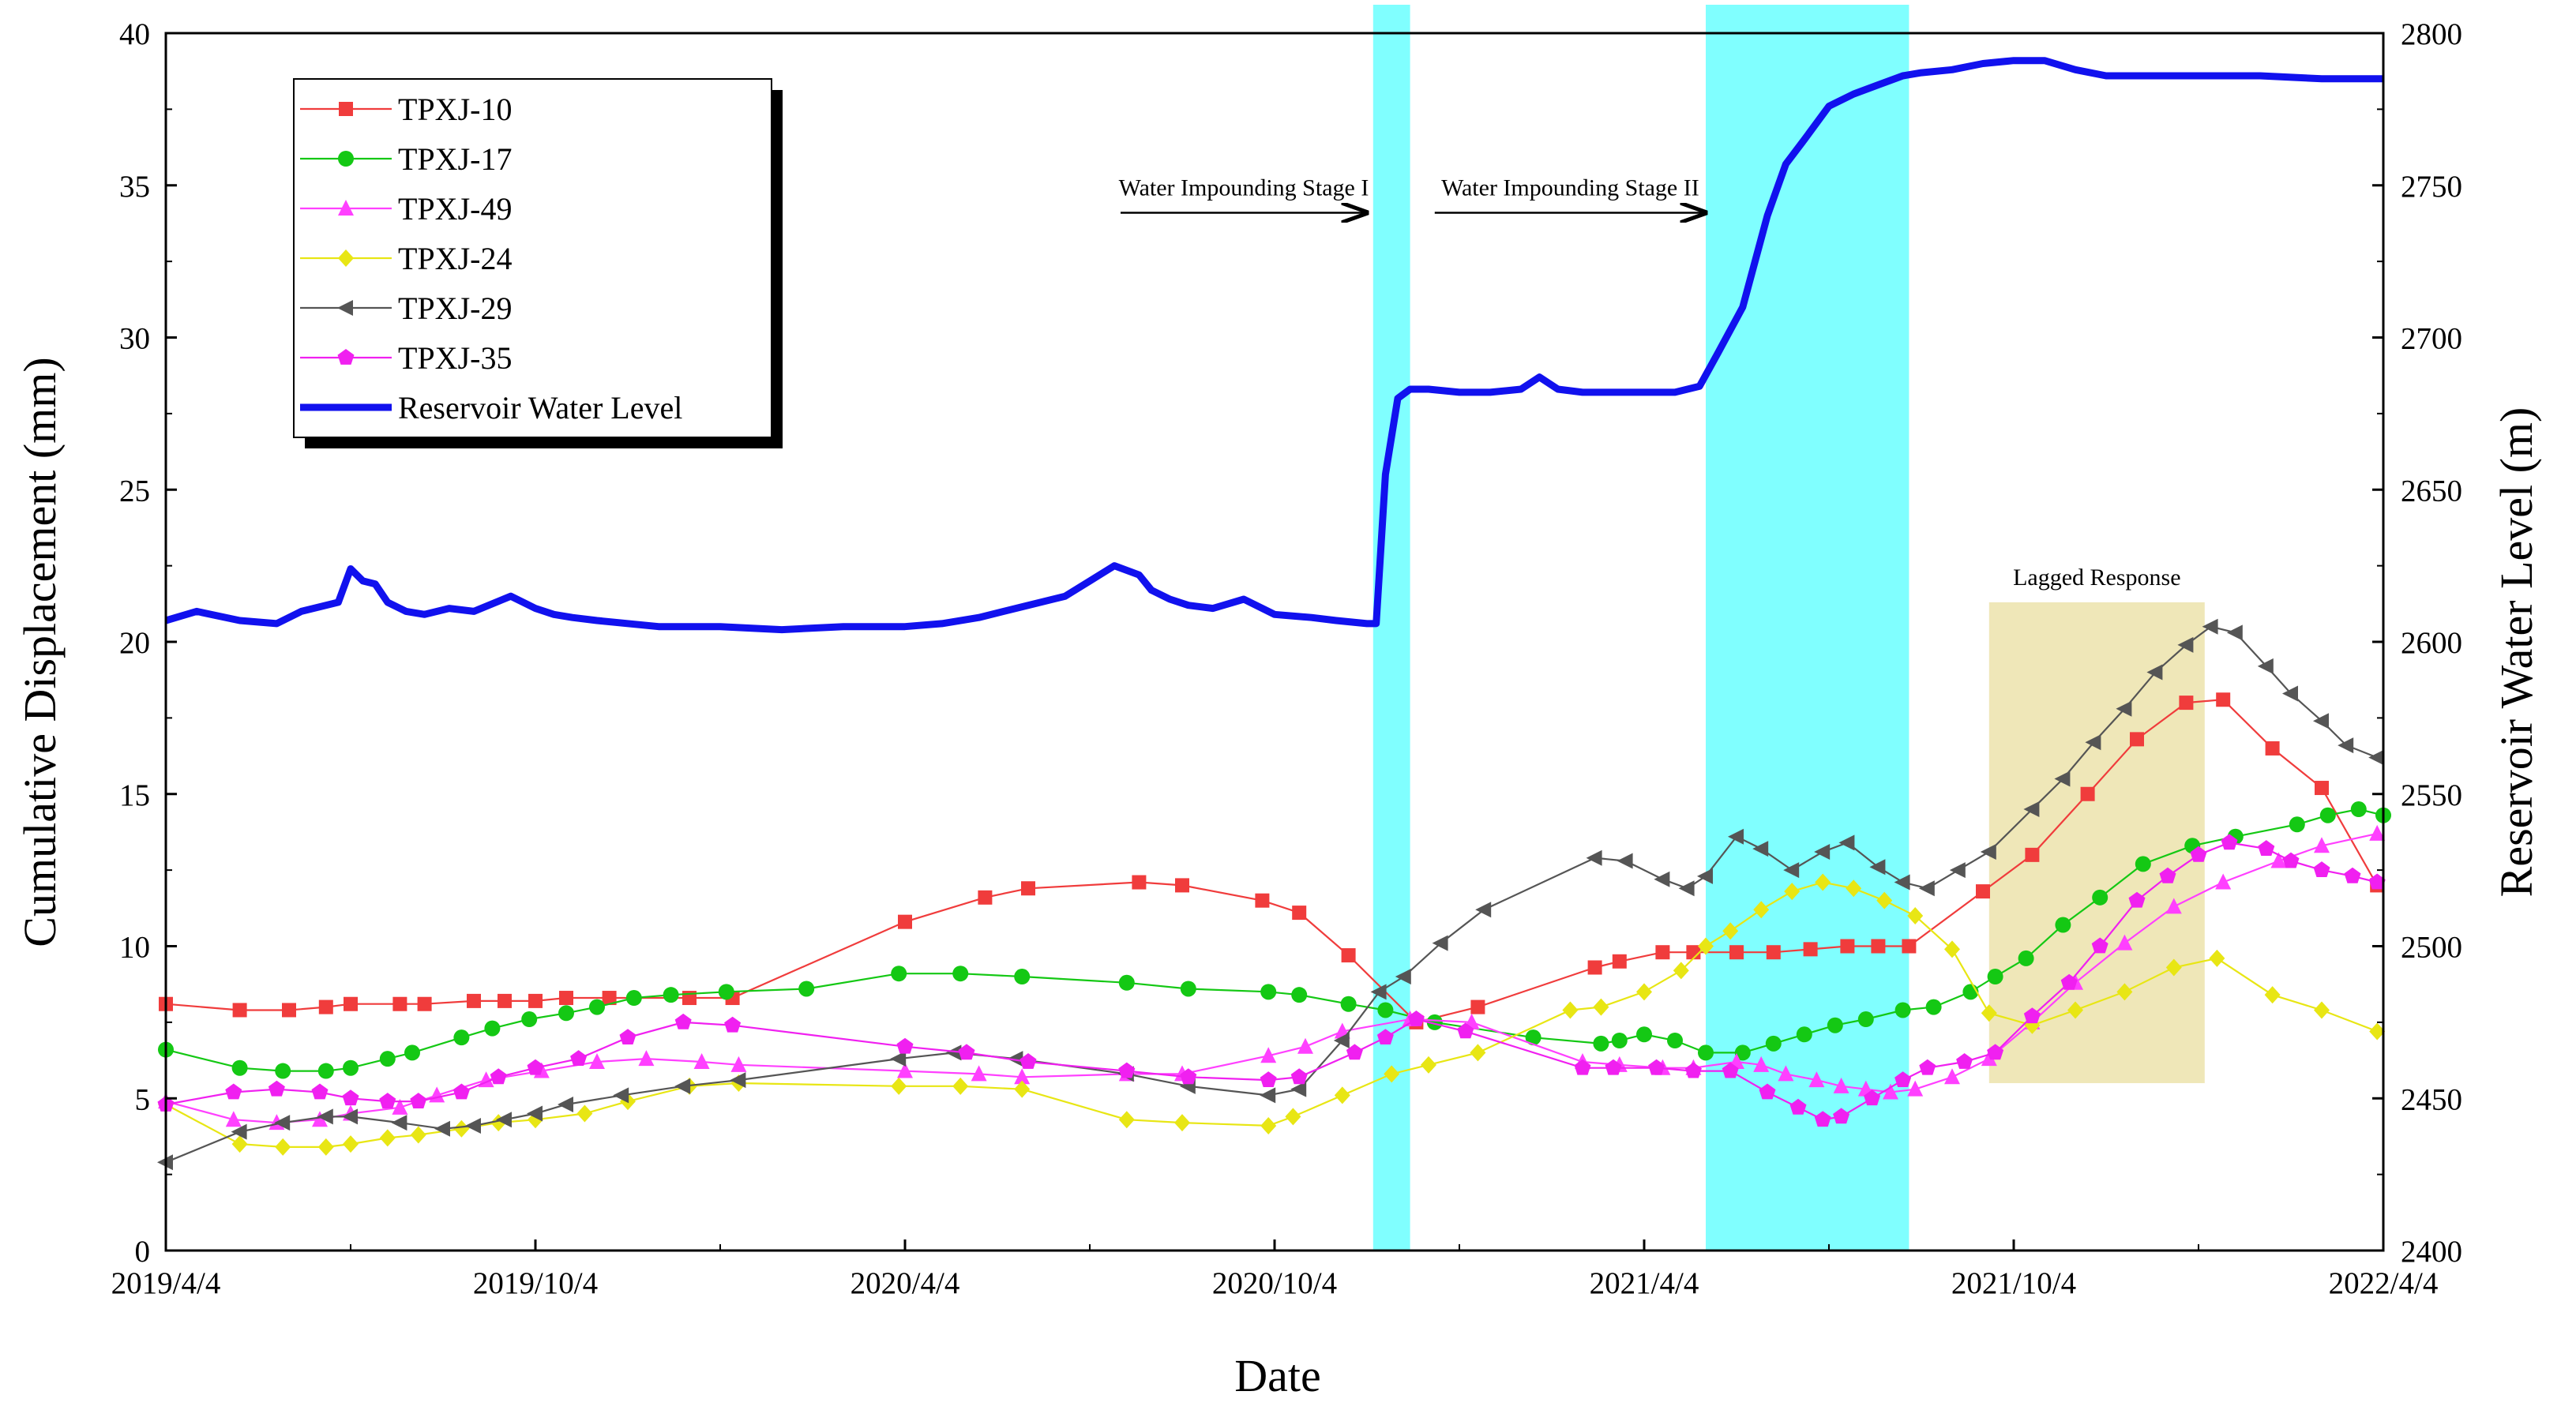  What do you see at coordinates (2431, 1252) in the screenshot?
I see `y2-tick-label: 2400` at bounding box center [2431, 1252].